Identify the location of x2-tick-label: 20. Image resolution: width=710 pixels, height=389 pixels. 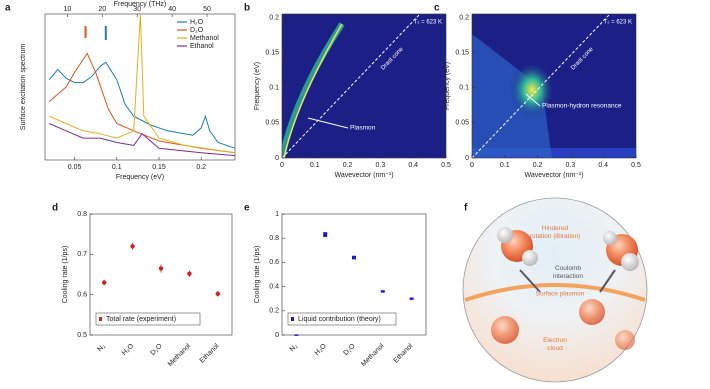
(102, 9).